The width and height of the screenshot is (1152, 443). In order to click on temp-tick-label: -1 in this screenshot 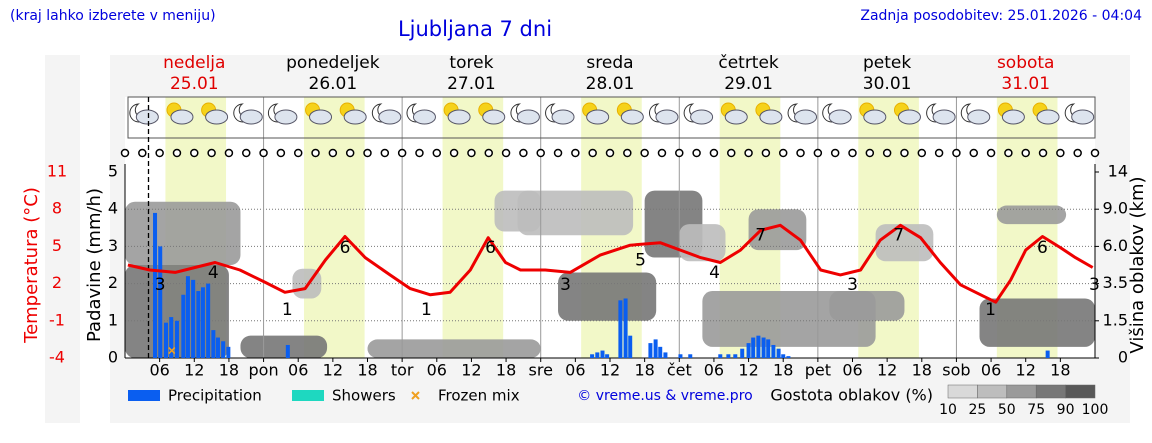, I will do `click(57, 319)`.